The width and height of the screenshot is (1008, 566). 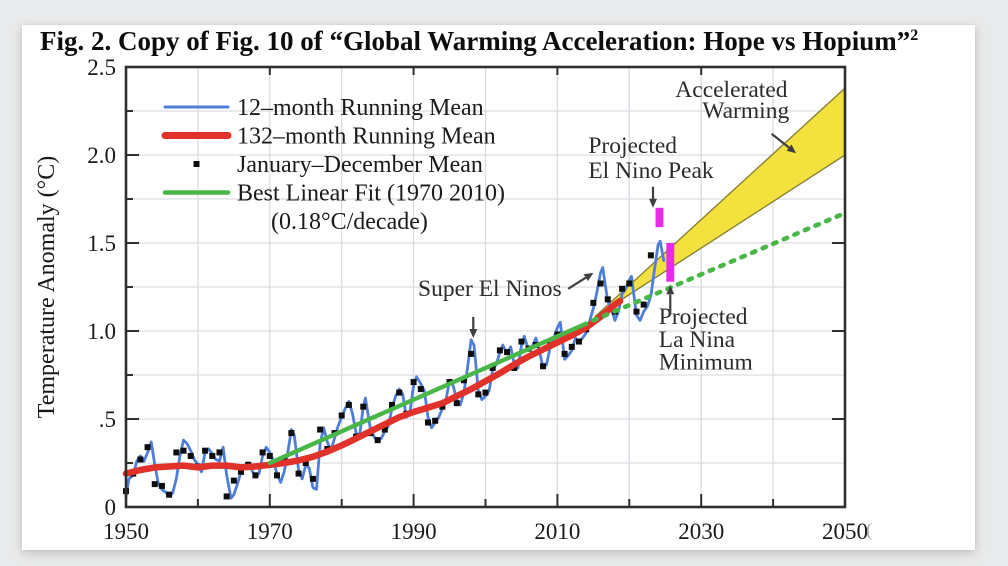 I want to click on annotation-super-el-ninos: Super El Ninos, so click(x=490, y=289).